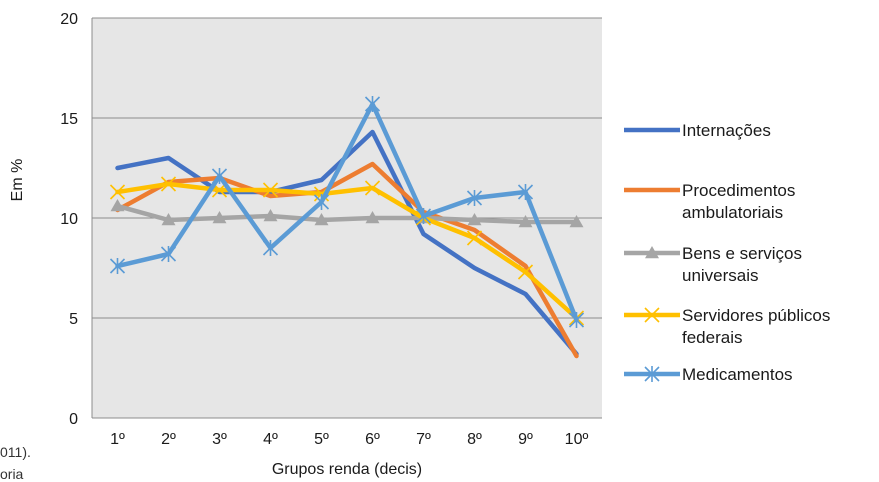 Image resolution: width=879 pixels, height=482 pixels. I want to click on x-axis-ticks: 1º 2º 3º 4º 5º 6º 7º 8º 9º 10º, so click(349, 439).